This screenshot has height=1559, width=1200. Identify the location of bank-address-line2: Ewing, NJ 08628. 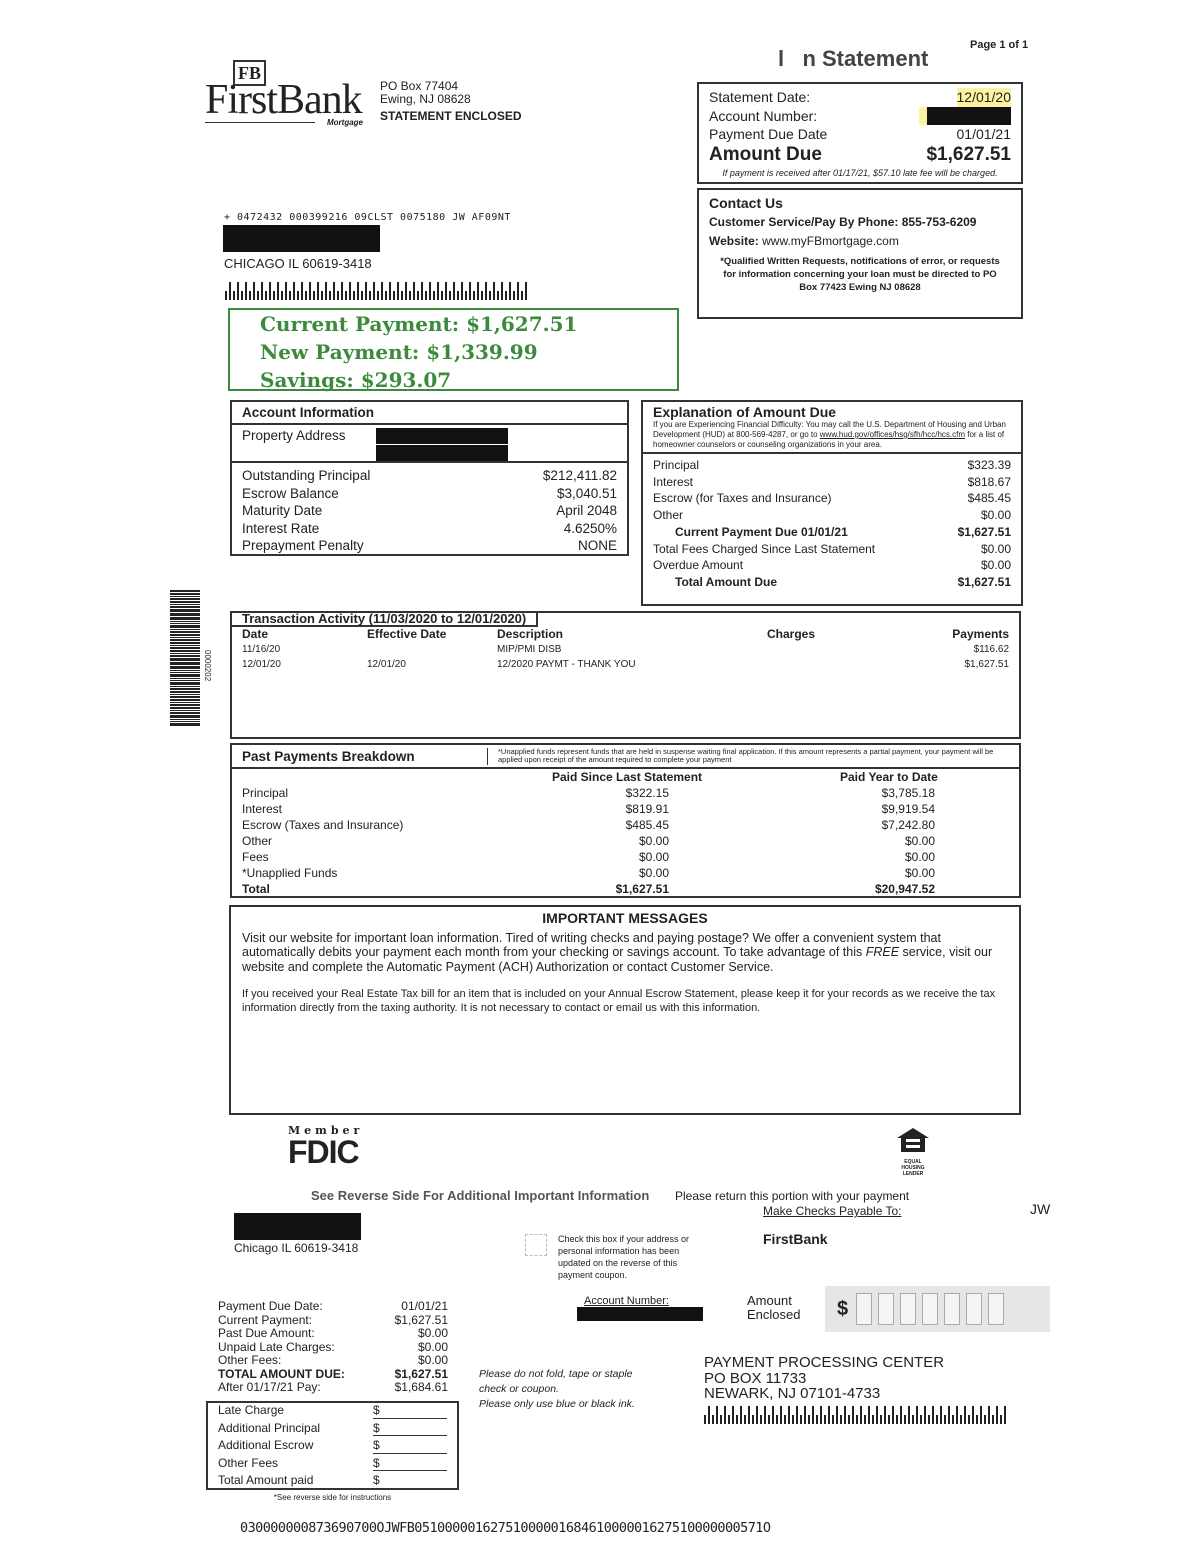
(425, 99).